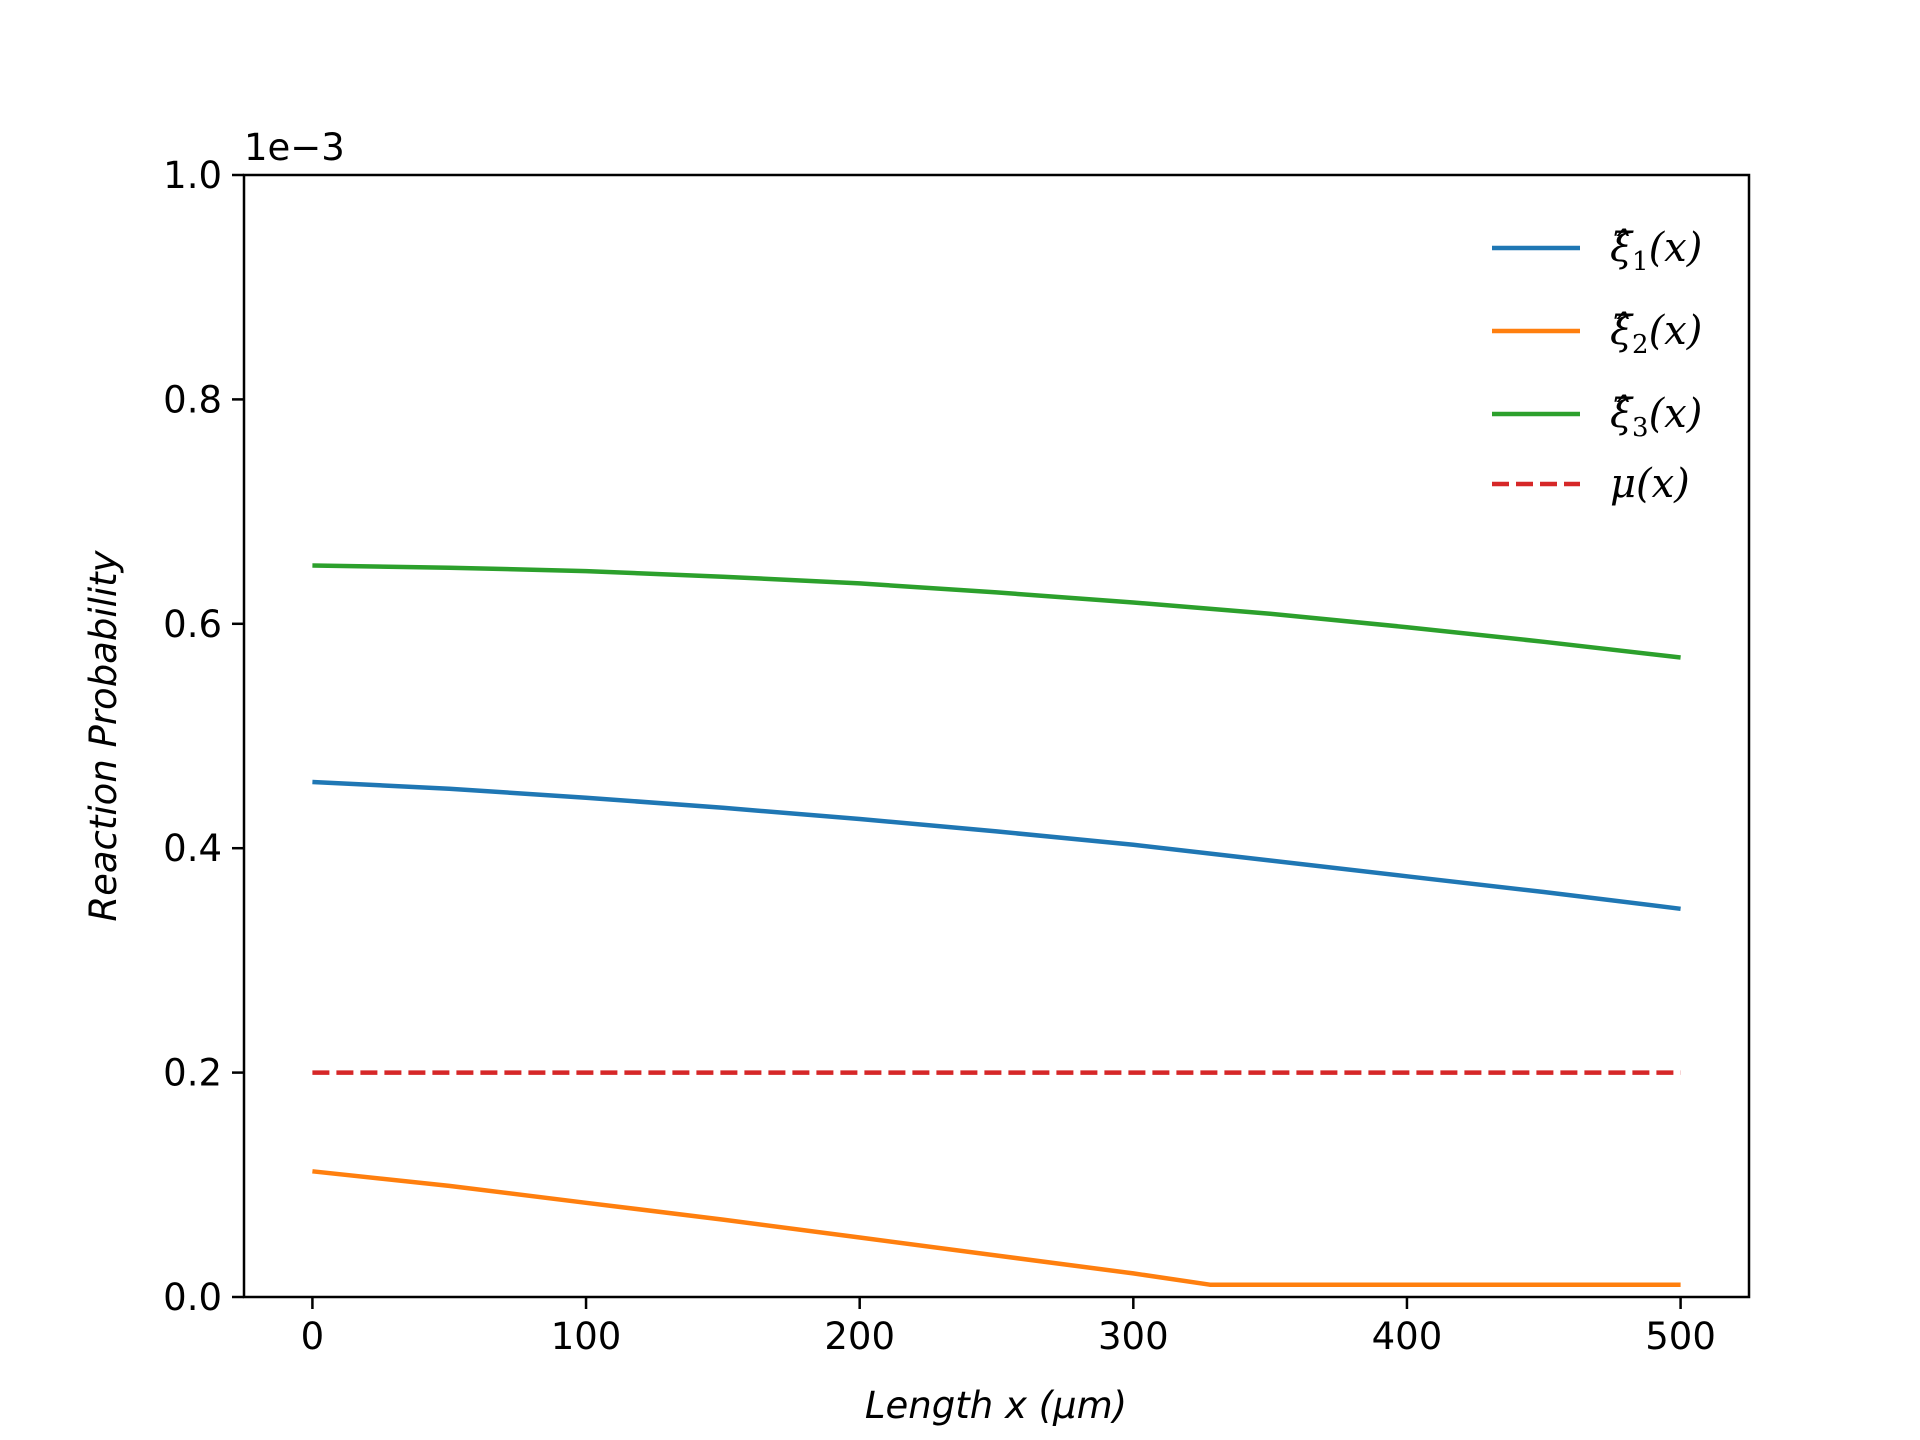 The width and height of the screenshot is (1920, 1440). What do you see at coordinates (1656, 251) in the screenshot?
I see `legend-label-1: ξ̂1(x)` at bounding box center [1656, 251].